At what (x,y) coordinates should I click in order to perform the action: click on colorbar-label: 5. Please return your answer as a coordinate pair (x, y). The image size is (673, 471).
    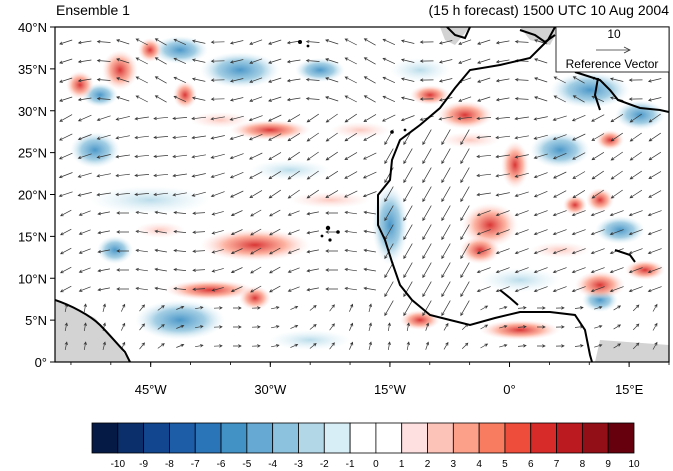
    Looking at the image, I should click on (505, 464).